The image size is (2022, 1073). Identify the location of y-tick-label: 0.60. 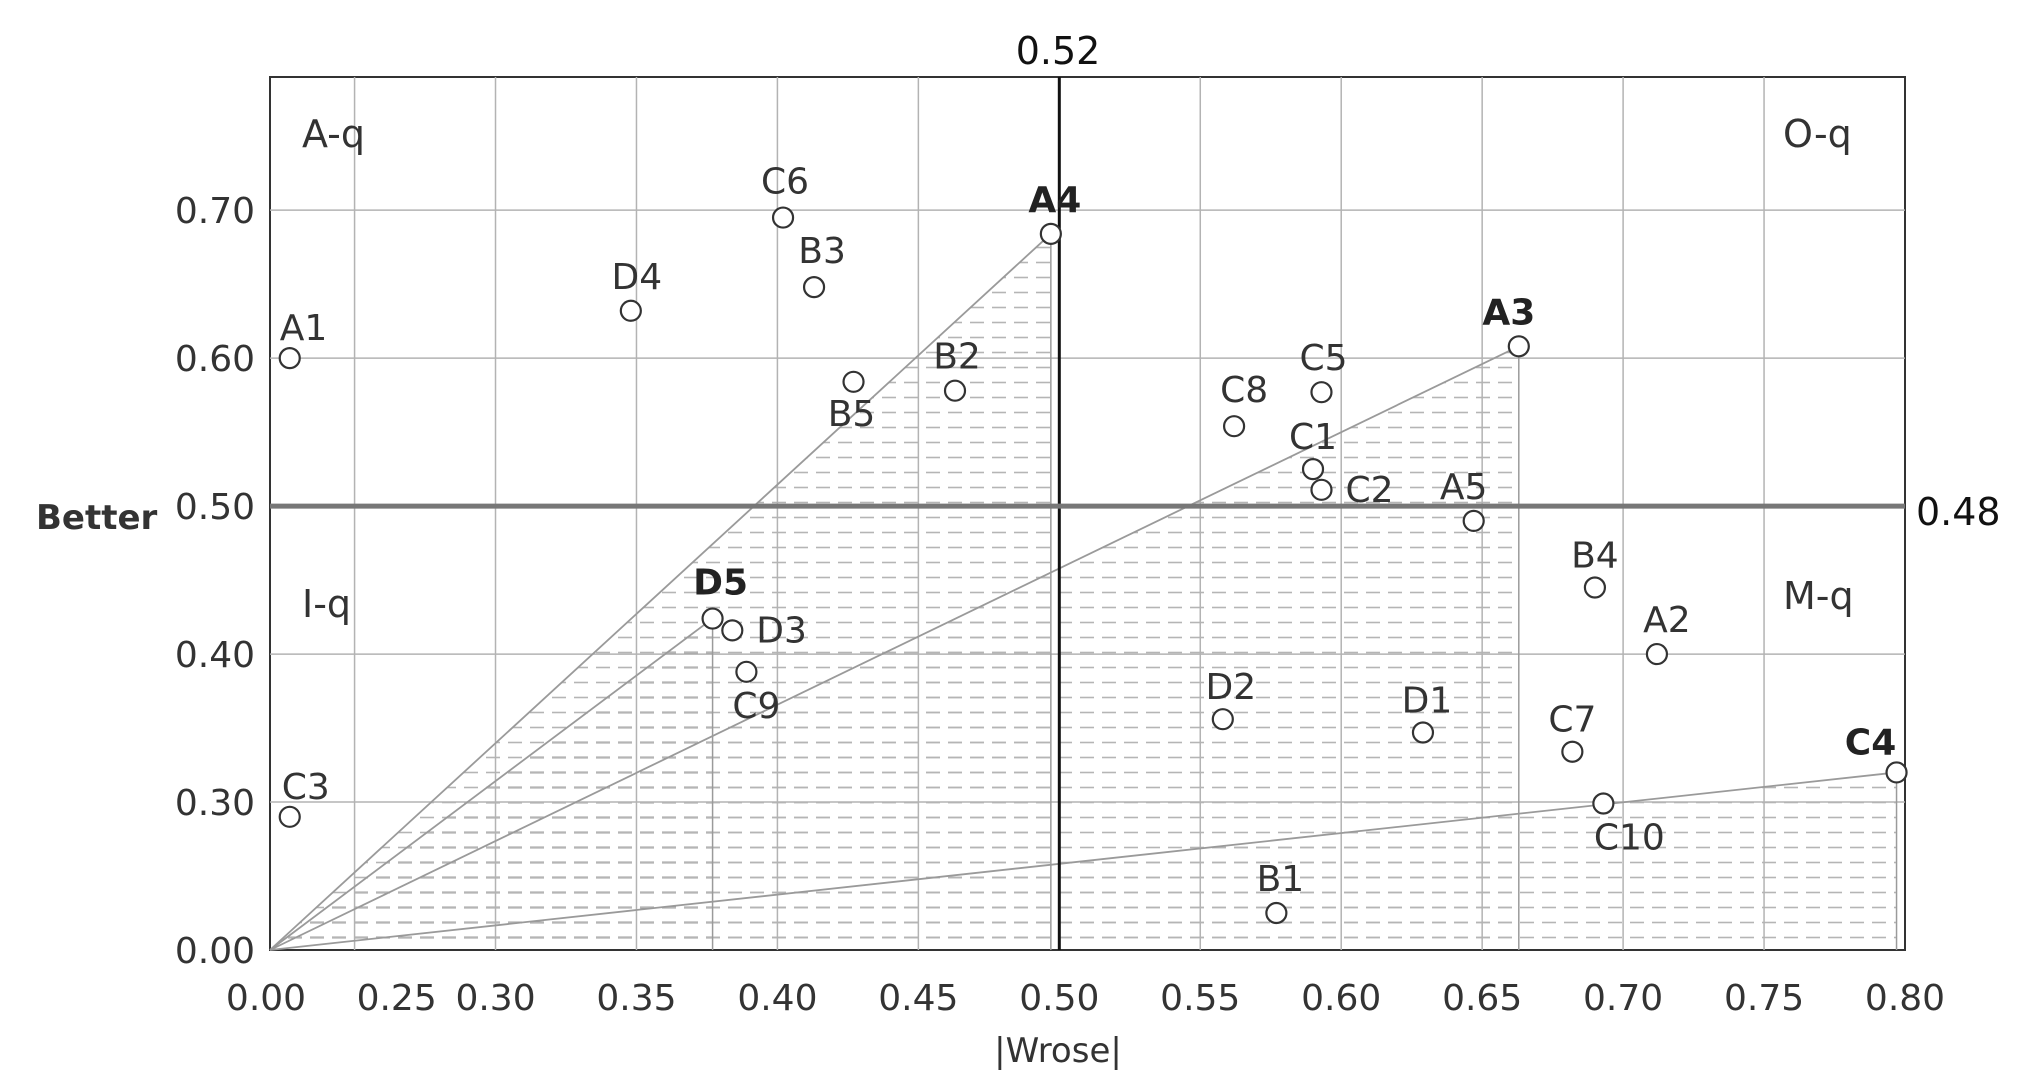
(215, 359).